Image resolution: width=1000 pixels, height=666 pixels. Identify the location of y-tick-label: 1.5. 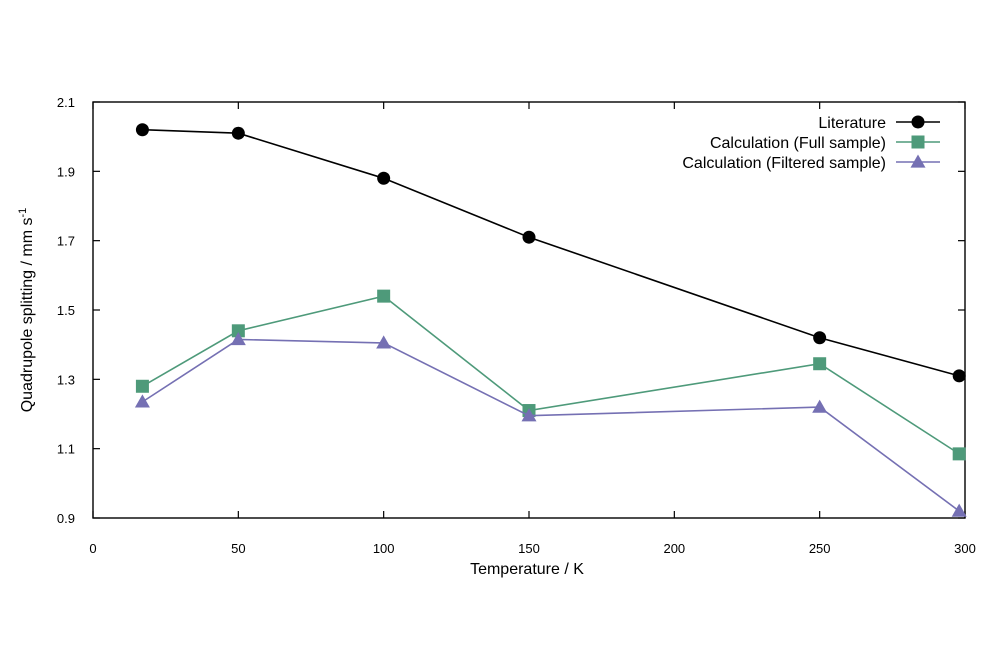
(66, 310).